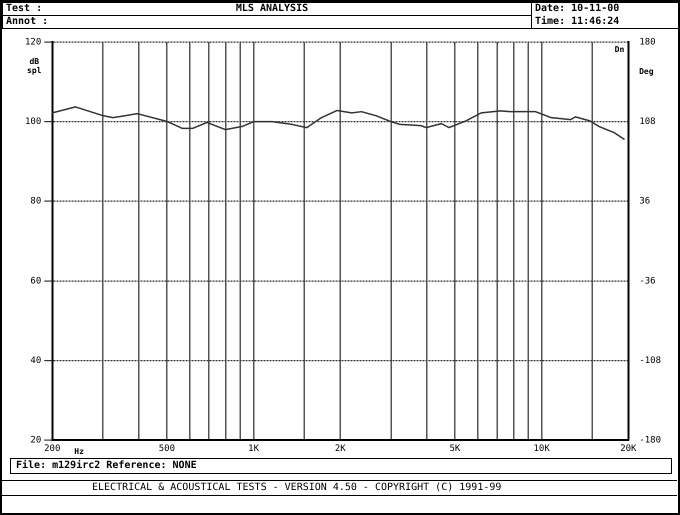 The height and width of the screenshot is (515, 680). What do you see at coordinates (455, 449) in the screenshot?
I see `x-tick-label: 5K` at bounding box center [455, 449].